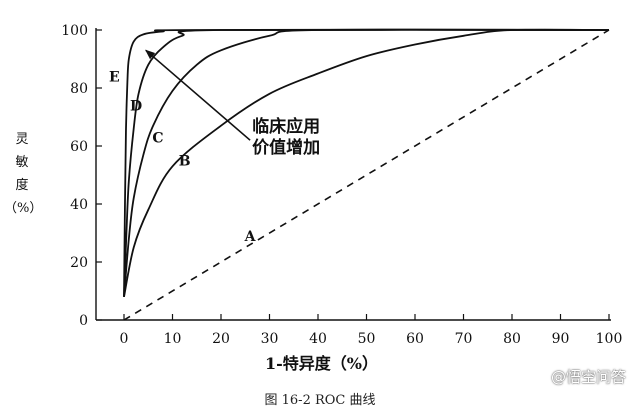 This screenshot has height=415, width=640. Describe the element at coordinates (198, 95) in the screenshot. I see `annotation-arrow` at that location.